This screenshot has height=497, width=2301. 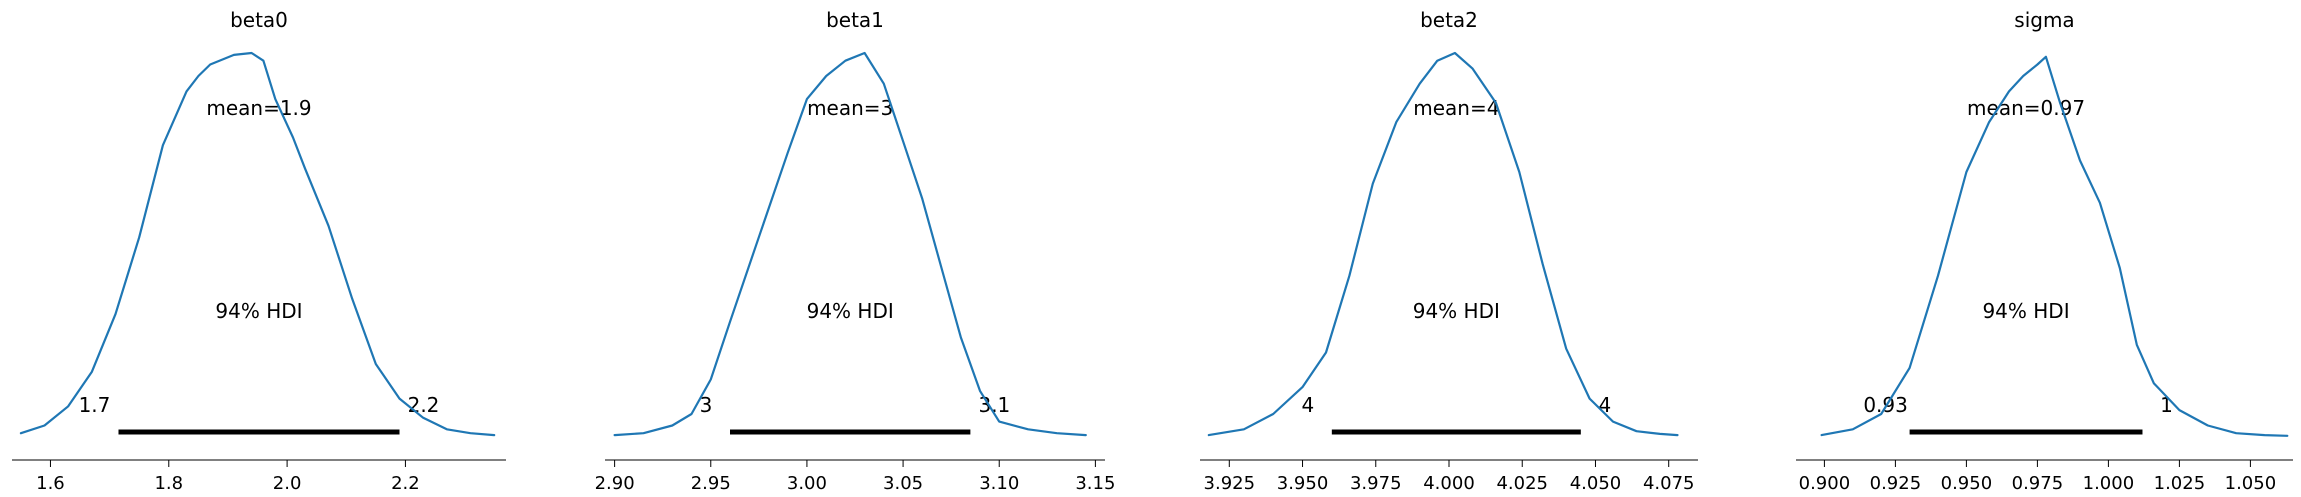 What do you see at coordinates (287, 483) in the screenshot?
I see `x-tick-label: 2.0` at bounding box center [287, 483].